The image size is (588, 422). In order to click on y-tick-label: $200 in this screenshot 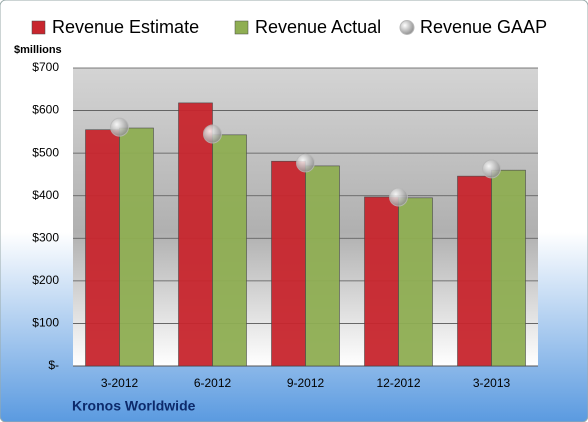, I will do `click(45, 280)`.